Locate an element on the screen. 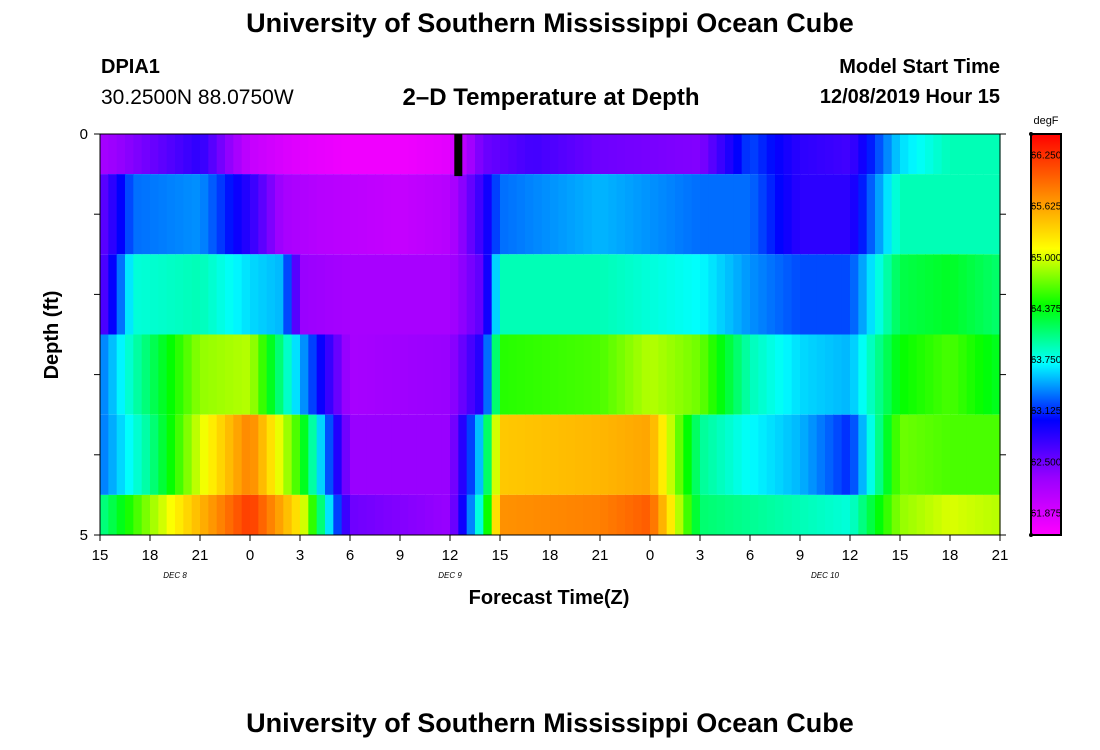 The width and height of the screenshot is (1100, 750). colorbar-label: 66.250 is located at coordinates (1046, 155).